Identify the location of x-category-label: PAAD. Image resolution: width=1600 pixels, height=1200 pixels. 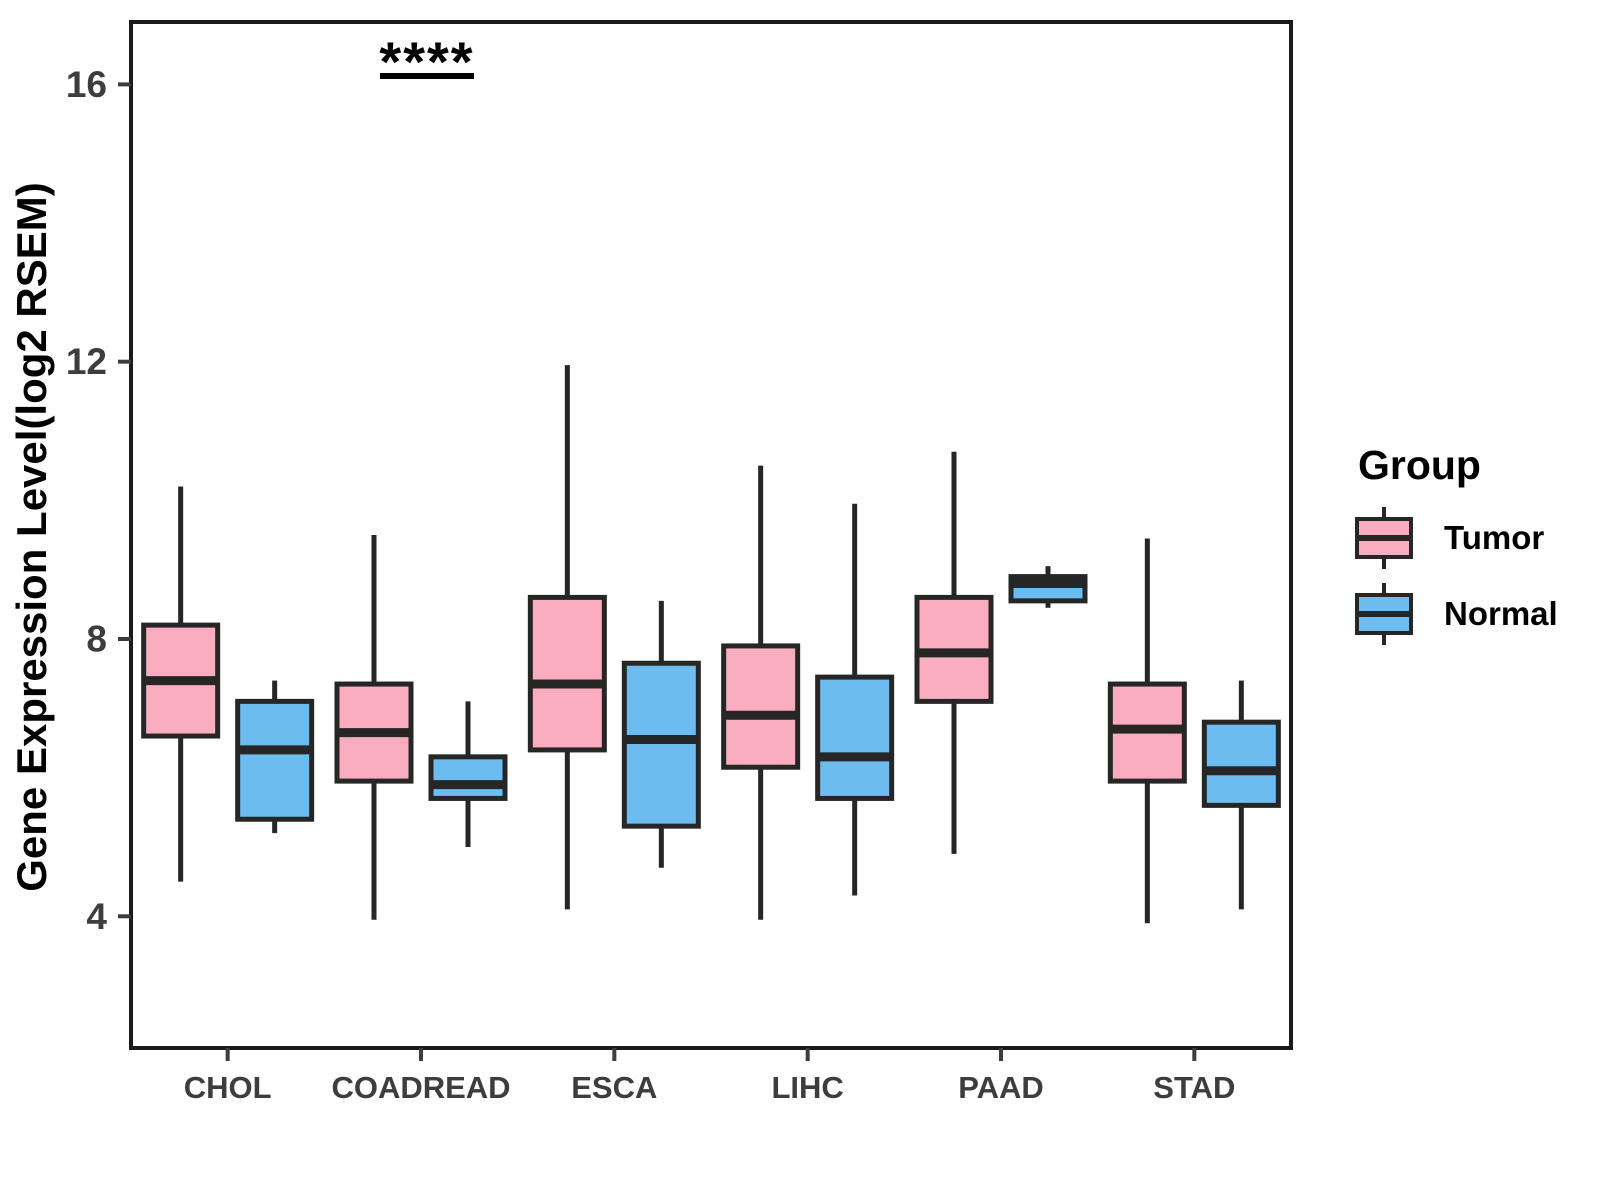
(1001, 1087).